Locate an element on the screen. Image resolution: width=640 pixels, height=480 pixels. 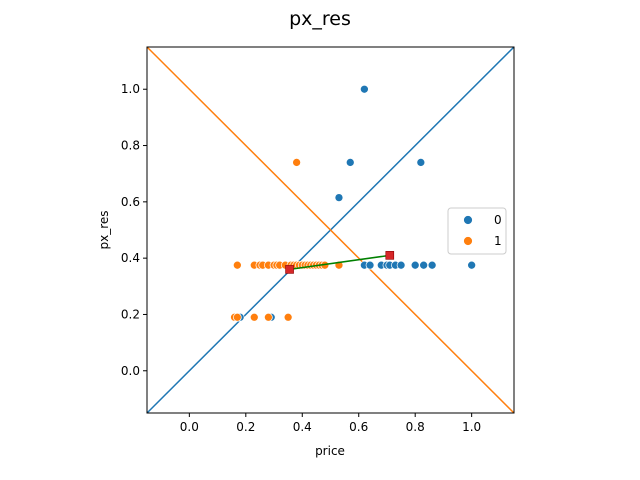
chart-title: px_res is located at coordinates (320, 19).